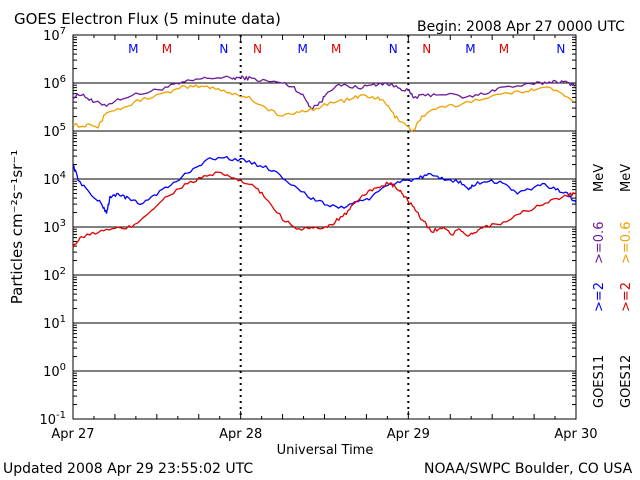  What do you see at coordinates (408, 434) in the screenshot?
I see `x-tick-label: Apr 29` at bounding box center [408, 434].